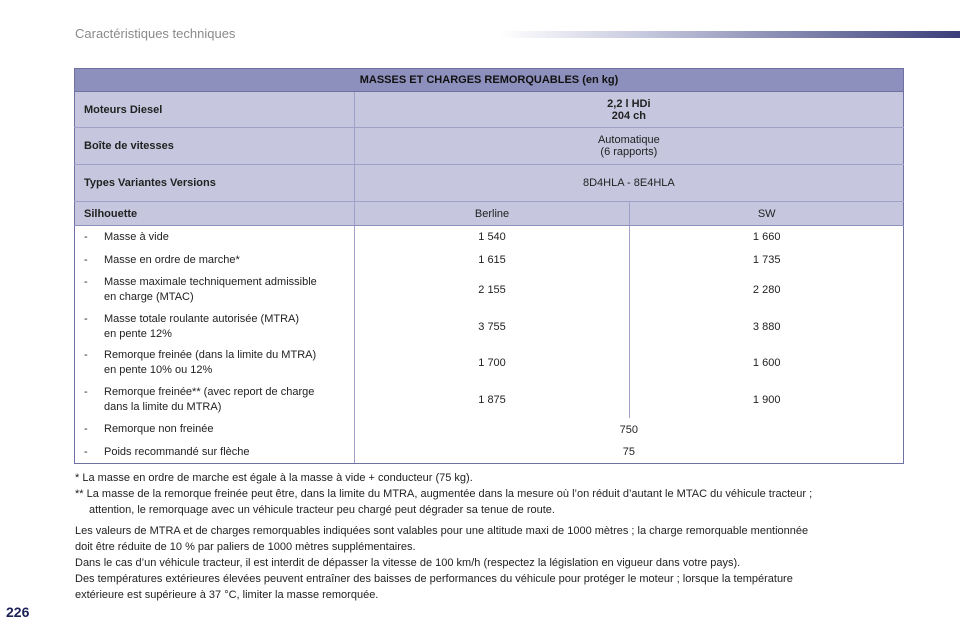 This screenshot has height=640, width=960. What do you see at coordinates (629, 429) in the screenshot?
I see `row-merged-value: 750` at bounding box center [629, 429].